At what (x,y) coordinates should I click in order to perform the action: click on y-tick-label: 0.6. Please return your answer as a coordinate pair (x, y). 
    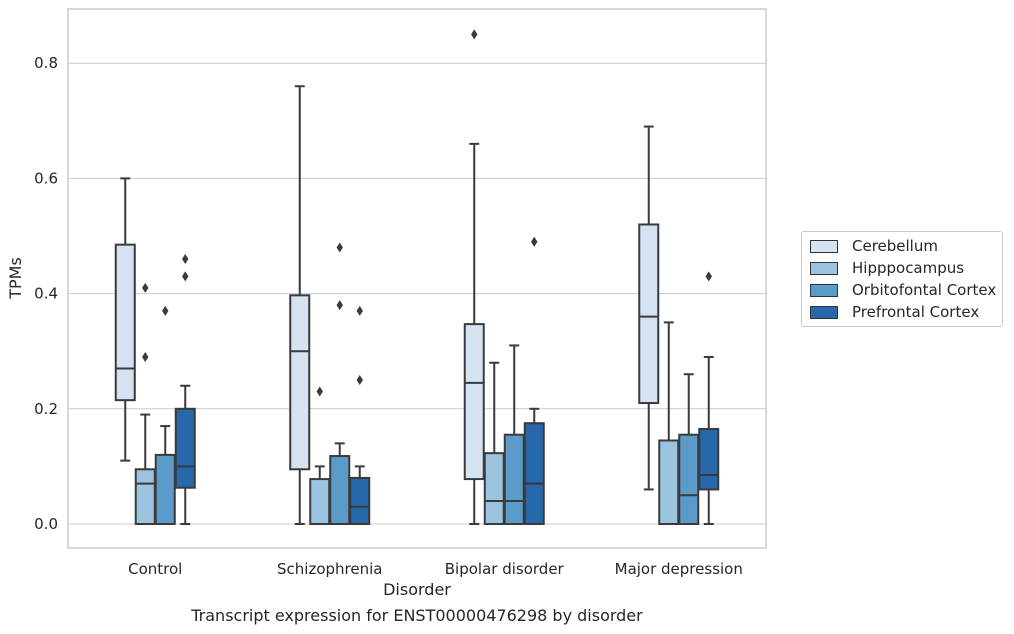
    Looking at the image, I should click on (46, 178).